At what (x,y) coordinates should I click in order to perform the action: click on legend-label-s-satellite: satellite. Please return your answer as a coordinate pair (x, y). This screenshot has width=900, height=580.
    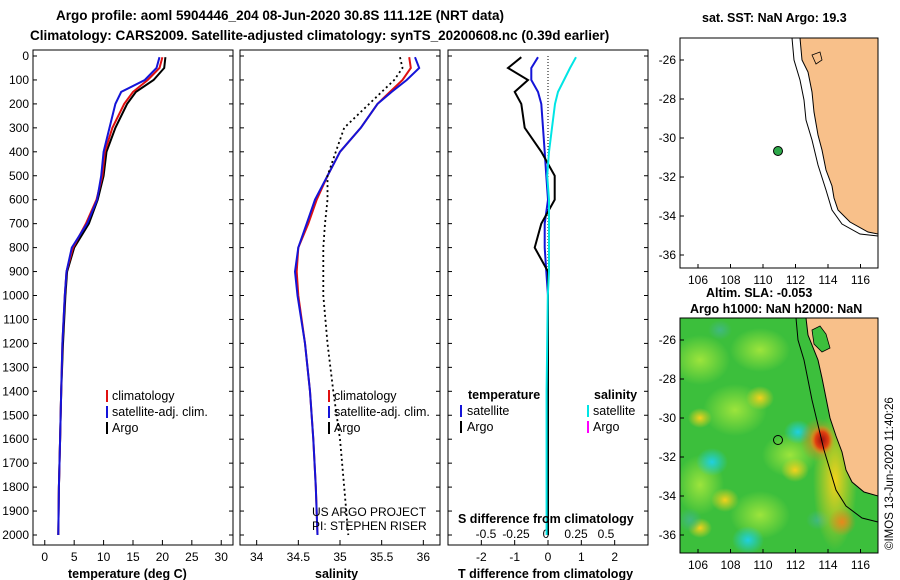
    Looking at the image, I should click on (614, 411).